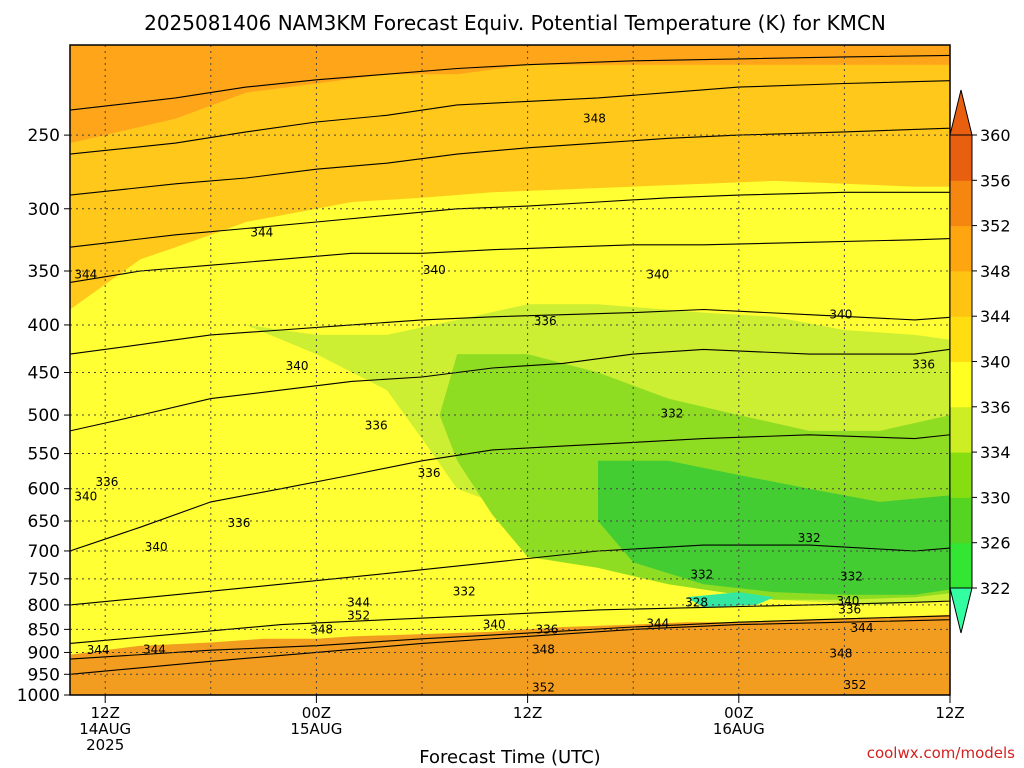 The width and height of the screenshot is (1024, 768). What do you see at coordinates (995, 407) in the screenshot?
I see `colorbar-label-336: 336` at bounding box center [995, 407].